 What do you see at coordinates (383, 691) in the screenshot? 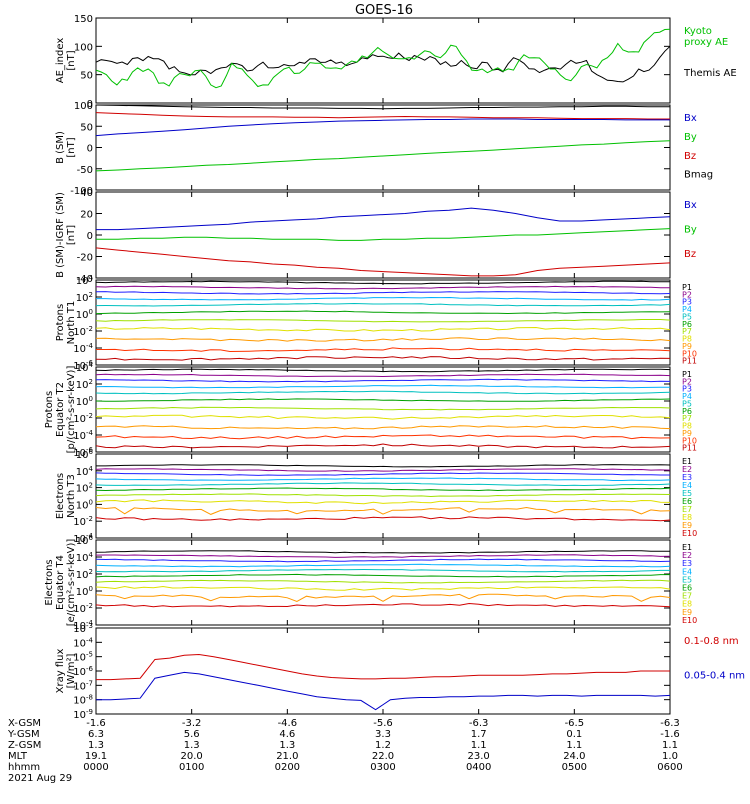
I see `series-line-0-05-0-4-nm` at bounding box center [383, 691].